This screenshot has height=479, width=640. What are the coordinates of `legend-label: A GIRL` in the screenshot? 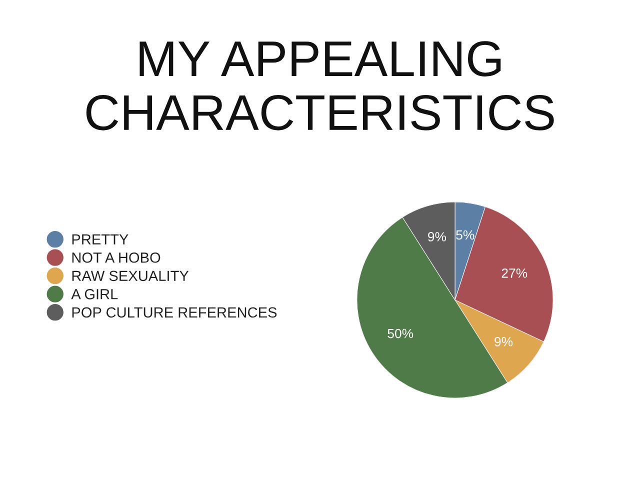 It's located at (94, 294).